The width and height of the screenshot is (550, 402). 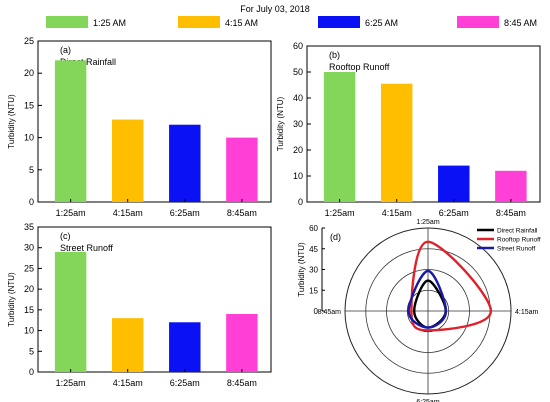 I want to click on radial-tick-label: 45, so click(x=313, y=249).